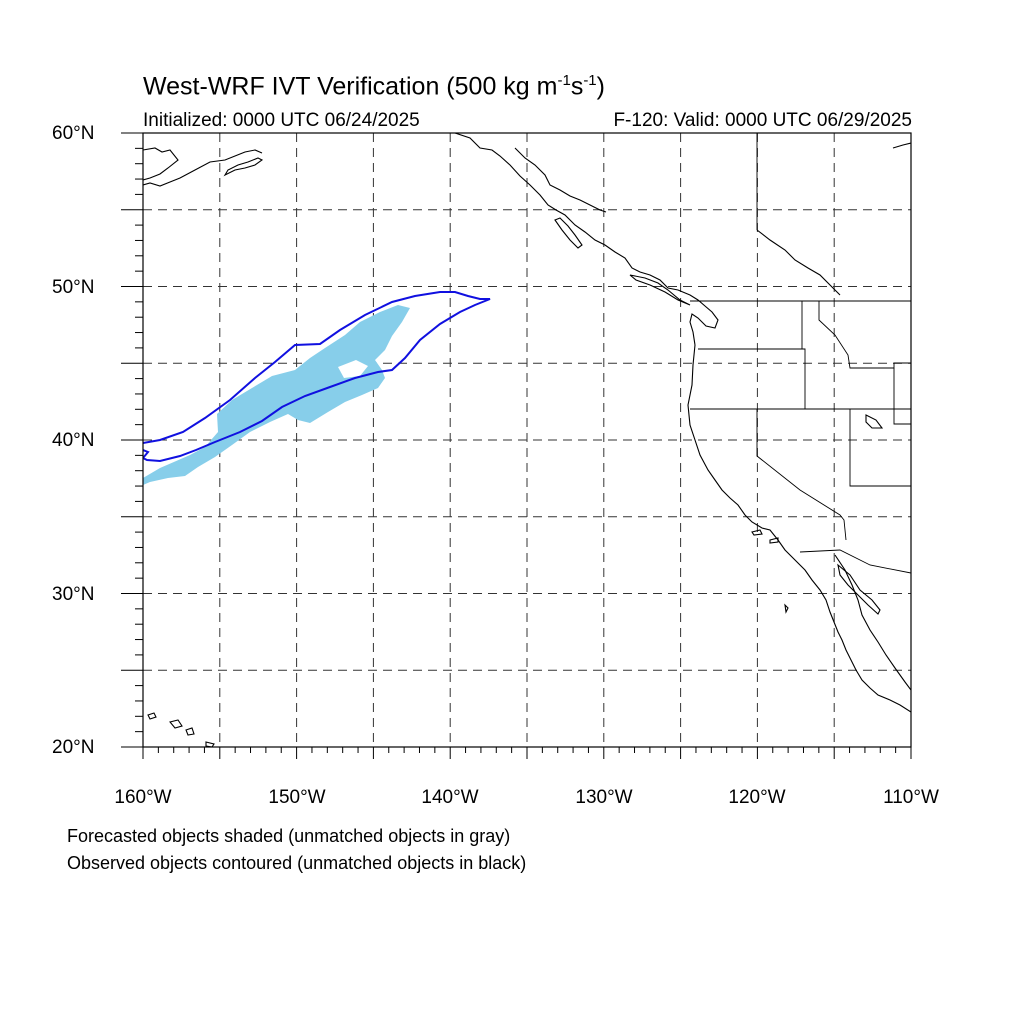  What do you see at coordinates (73, 287) in the screenshot?
I see `lat-label-50: 50°N` at bounding box center [73, 287].